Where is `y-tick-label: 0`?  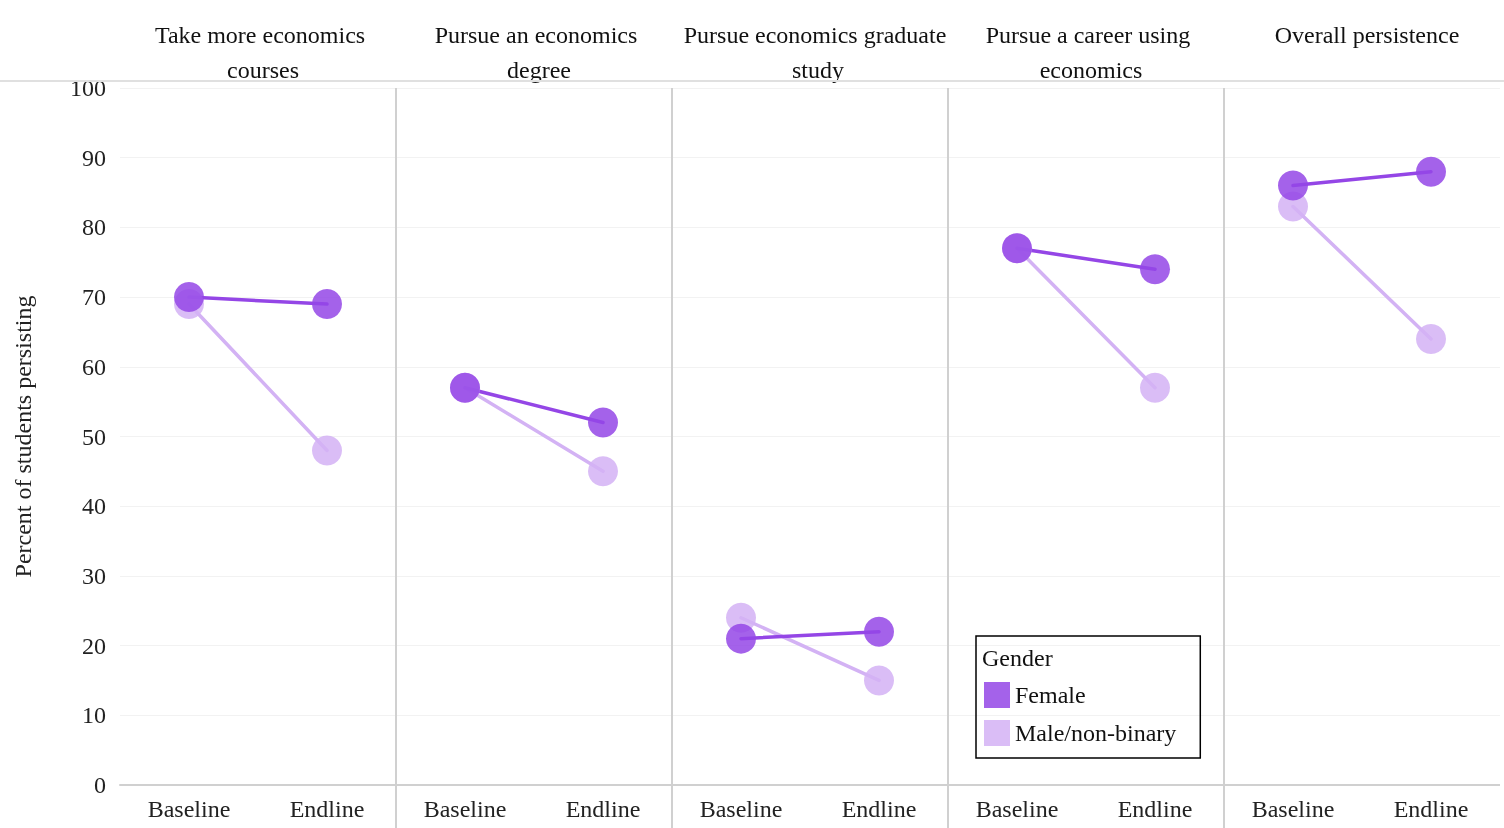 y-tick-label: 0 is located at coordinates (100, 785).